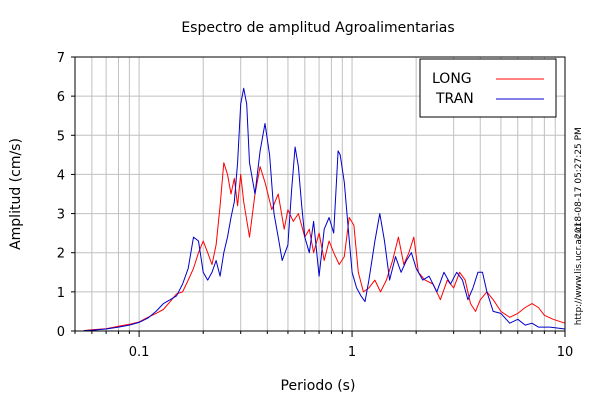  I want to click on legend-box, so click(488, 88).